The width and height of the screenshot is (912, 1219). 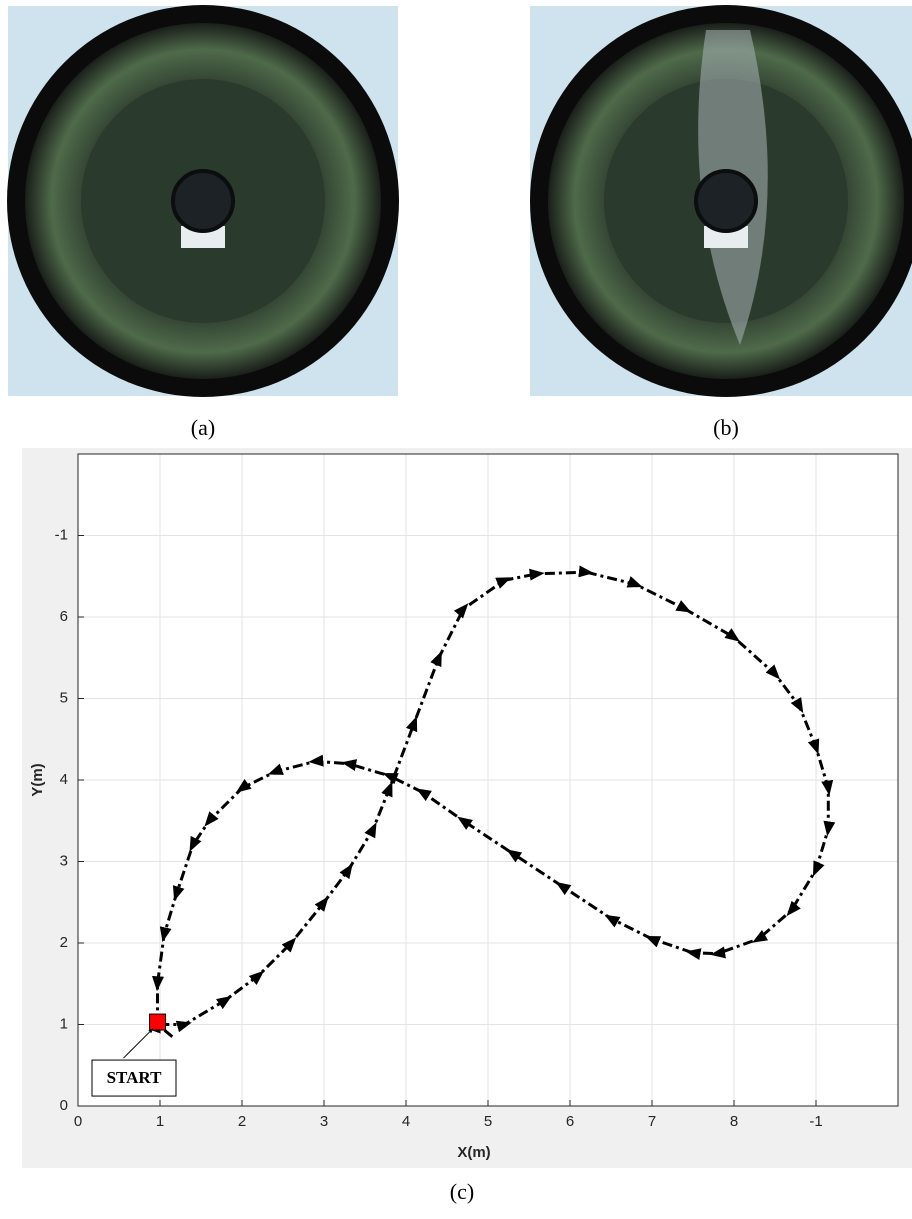 I want to click on x-tick-label: 7, so click(x=652, y=1121).